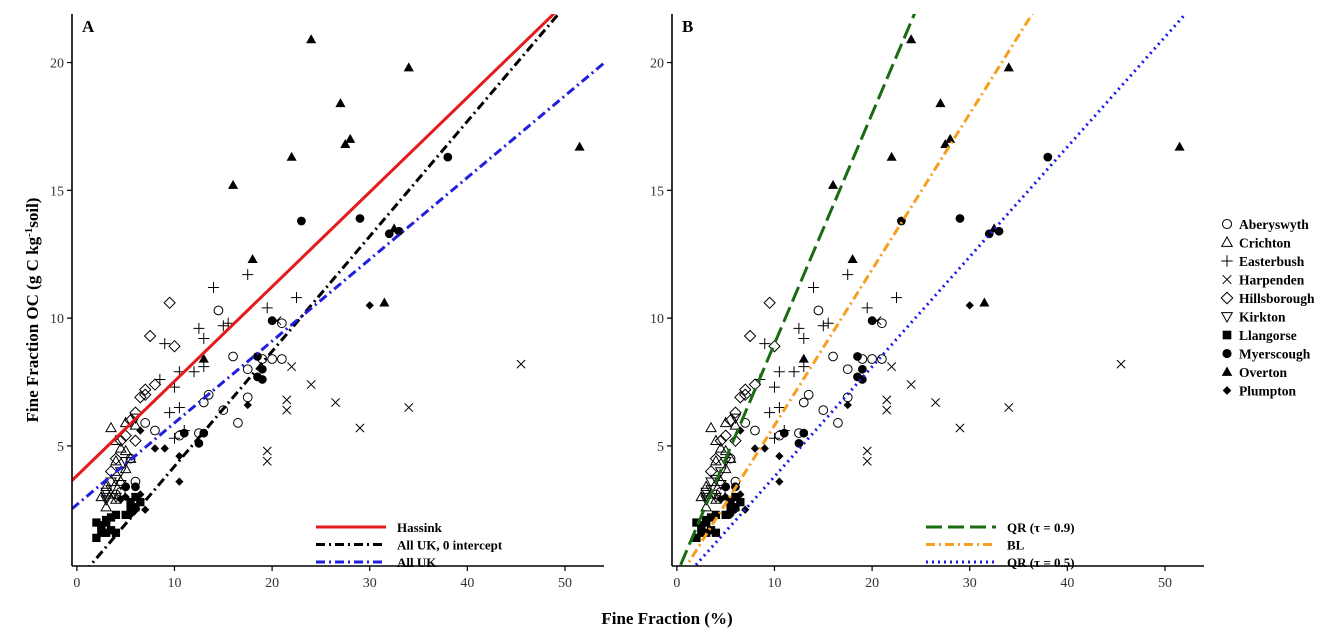  I want to click on y-axis-label-main: Fine Fraction OC (g C kg, so click(32, 329).